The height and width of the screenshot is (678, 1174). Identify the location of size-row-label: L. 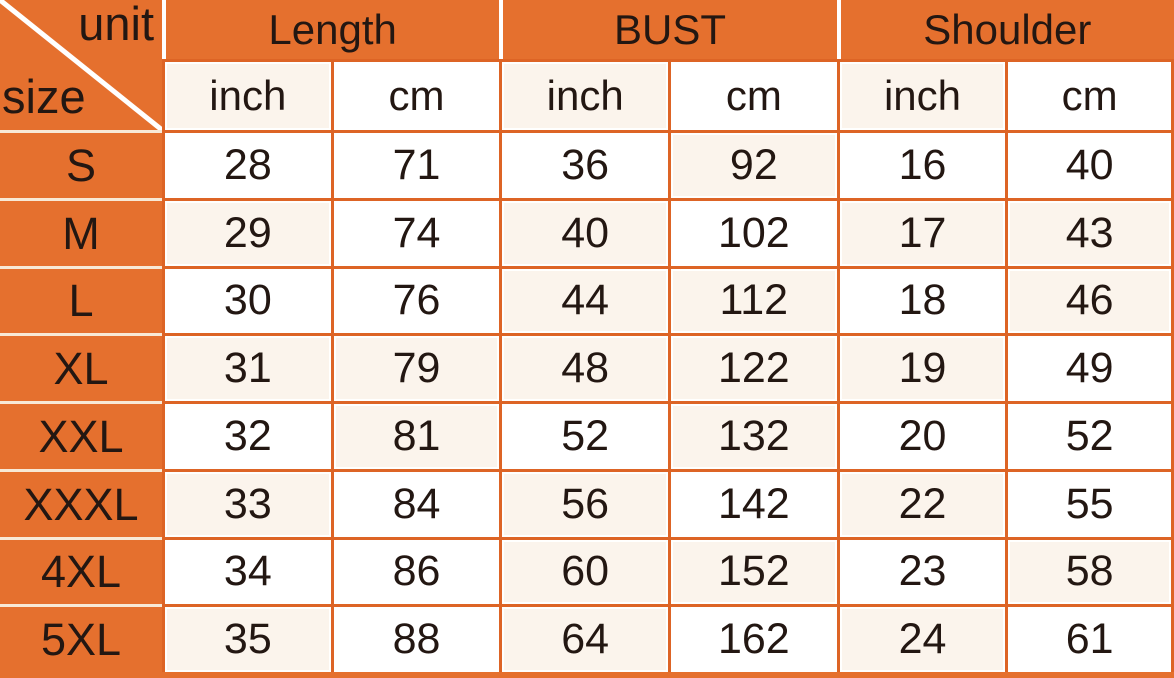
(81, 299).